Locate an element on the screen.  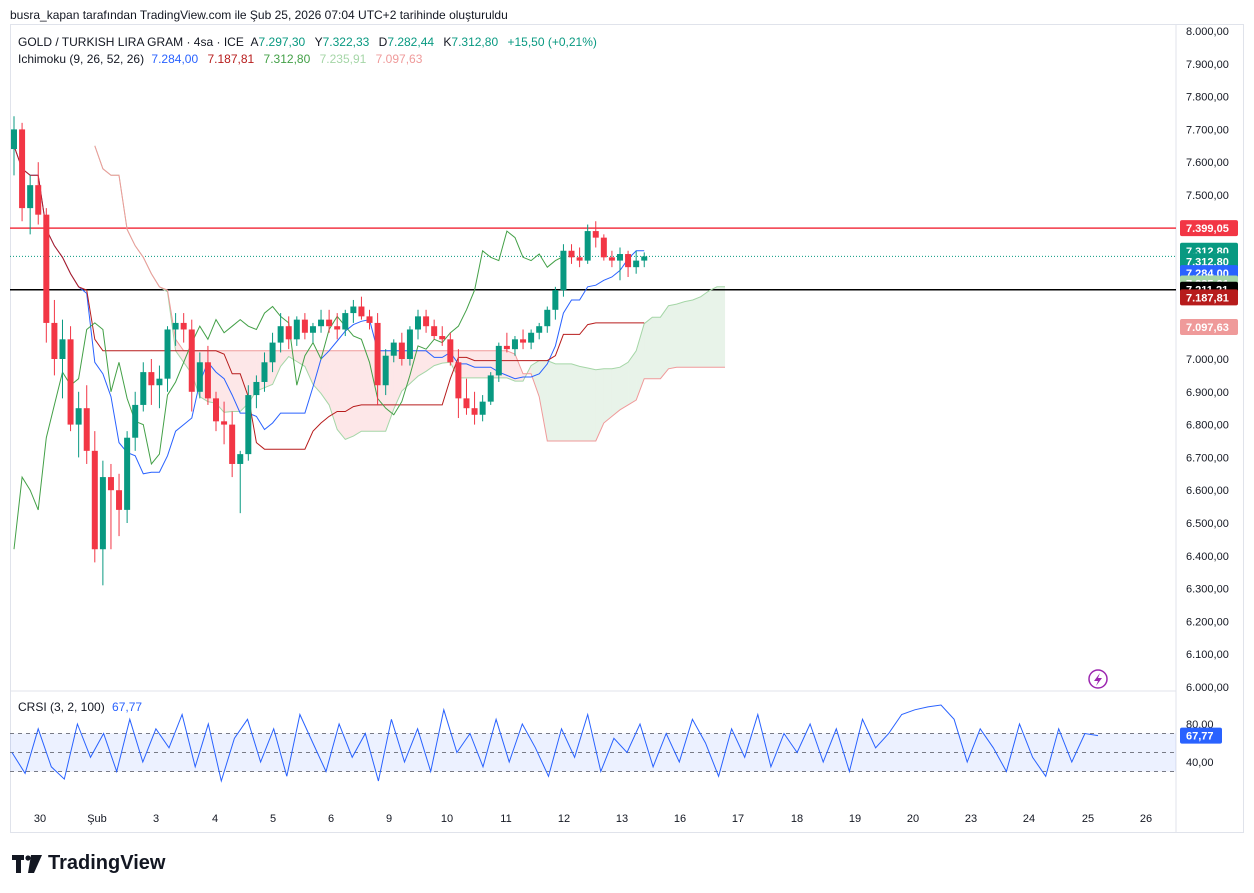
crsi-badge-text: 67,77 is located at coordinates (1200, 737).